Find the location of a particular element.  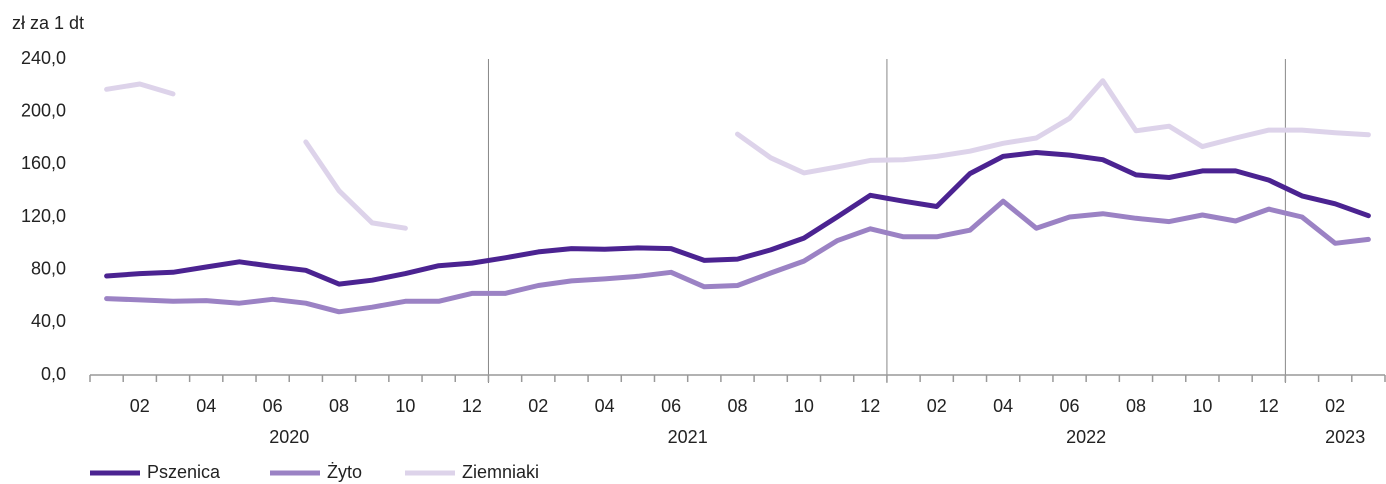

y-tick-label: 0,0 is located at coordinates (53, 374).